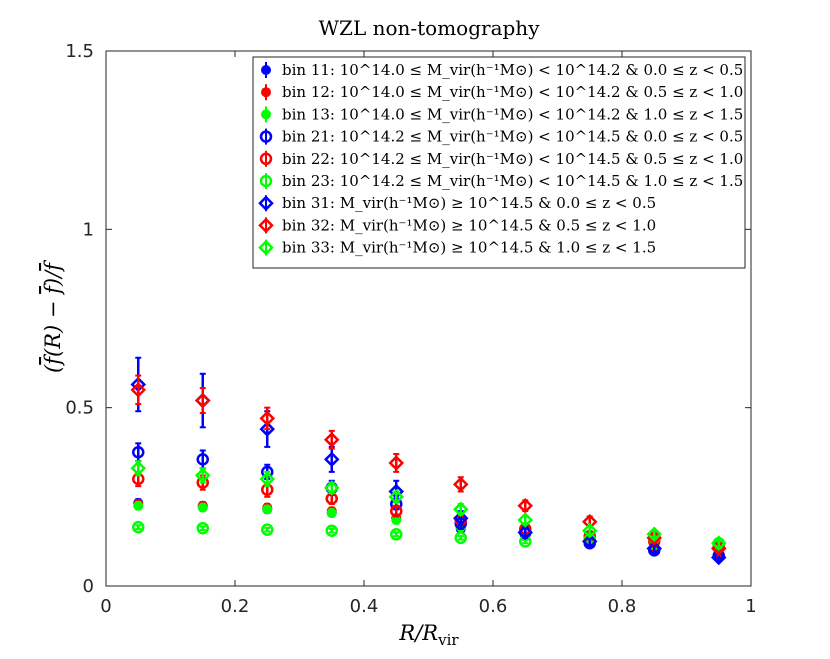  Describe the element at coordinates (105, 606) in the screenshot. I see `x-tick-label: 0` at that location.